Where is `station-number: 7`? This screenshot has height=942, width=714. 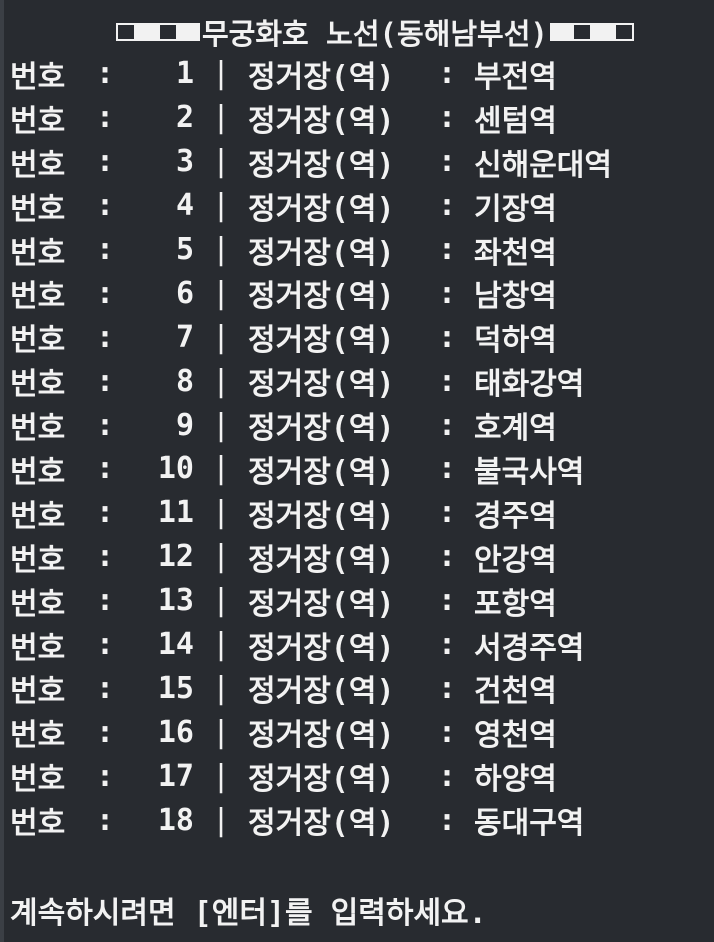 station-number: 7 is located at coordinates (184, 337).